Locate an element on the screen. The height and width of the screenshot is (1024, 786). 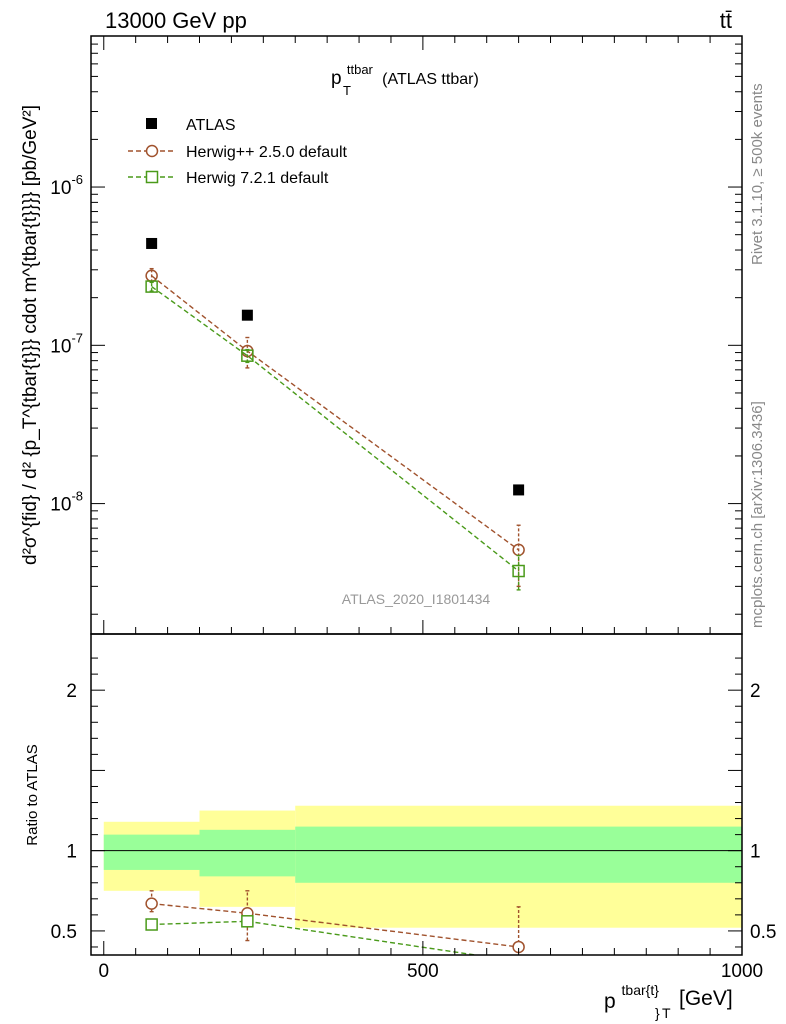
title-main: p is located at coordinates (336, 78).